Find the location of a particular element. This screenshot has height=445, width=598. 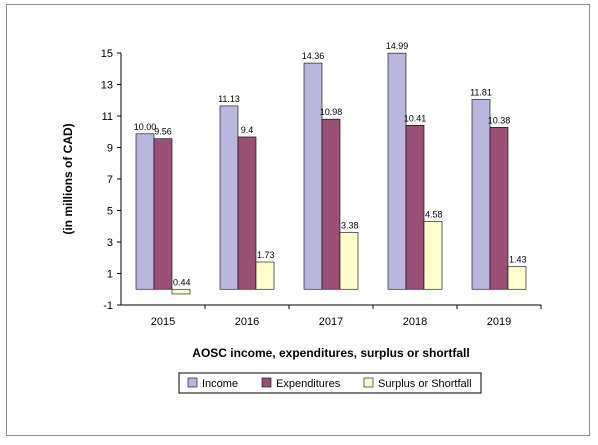

data-label: 11.13 is located at coordinates (229, 99).